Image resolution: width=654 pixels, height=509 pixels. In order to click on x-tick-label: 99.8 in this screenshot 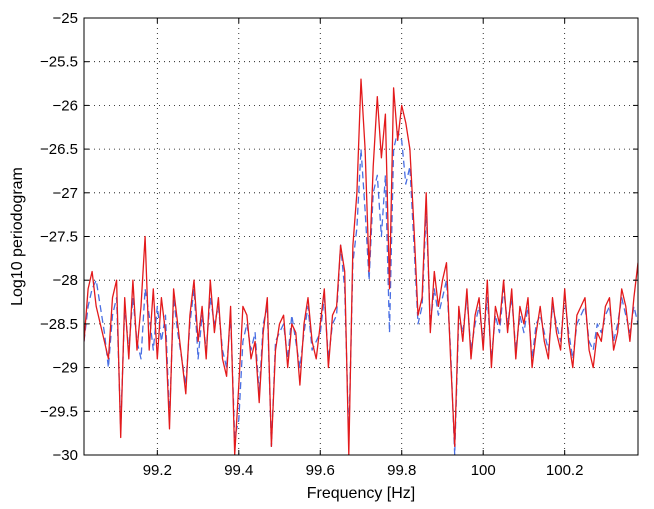, I will do `click(401, 470)`.